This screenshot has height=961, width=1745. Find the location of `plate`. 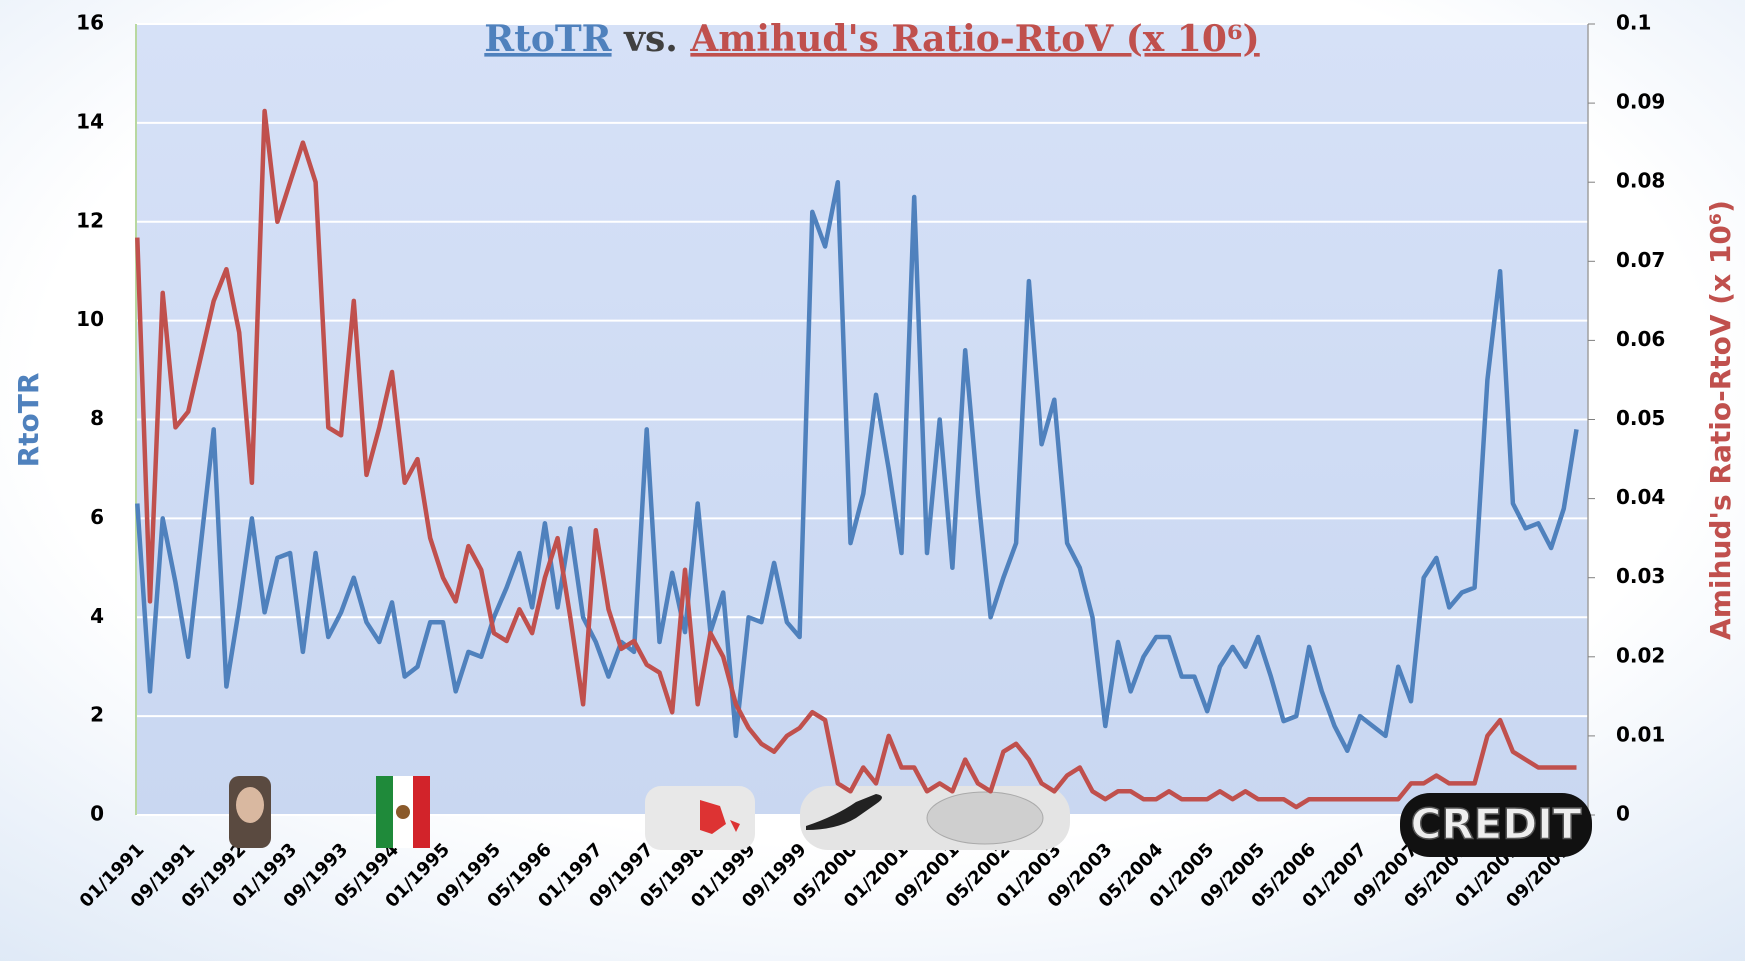

plate is located at coordinates (985, 818).